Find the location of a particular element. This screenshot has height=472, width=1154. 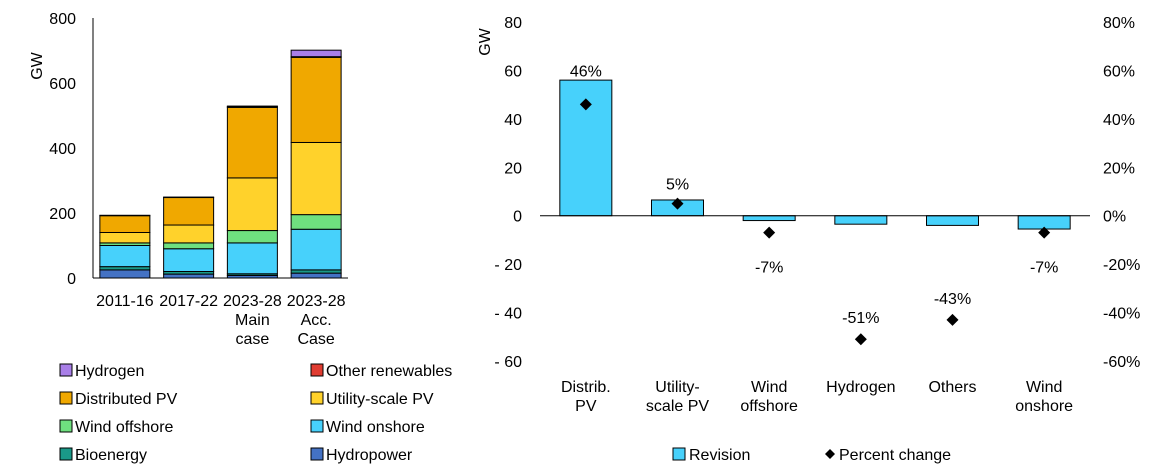

right-x-tick-label: Distrib. PV is located at coordinates (586, 397).